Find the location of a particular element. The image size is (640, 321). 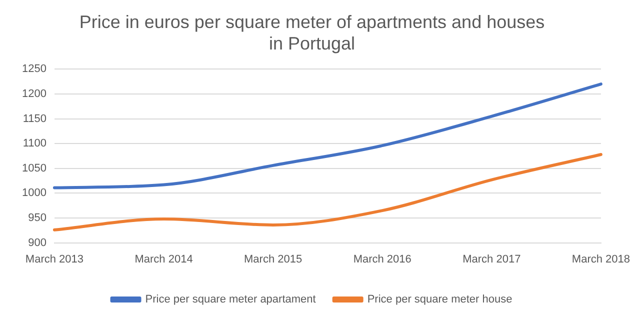

y-tick-label: 900 is located at coordinates (37, 242).